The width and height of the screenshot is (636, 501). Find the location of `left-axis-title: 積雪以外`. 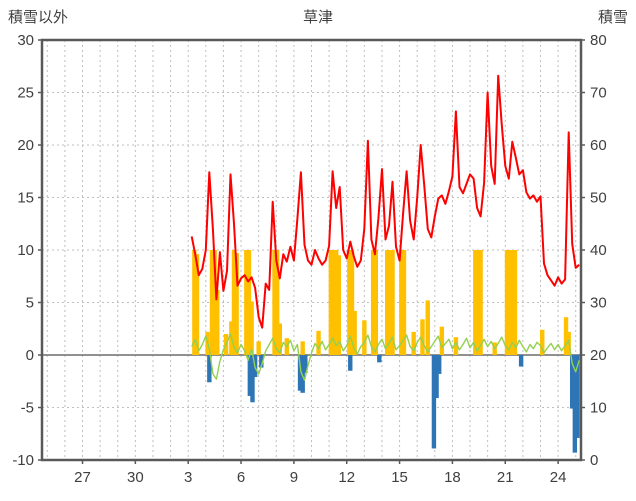

left-axis-title: 積雪以外 is located at coordinates (38, 17).